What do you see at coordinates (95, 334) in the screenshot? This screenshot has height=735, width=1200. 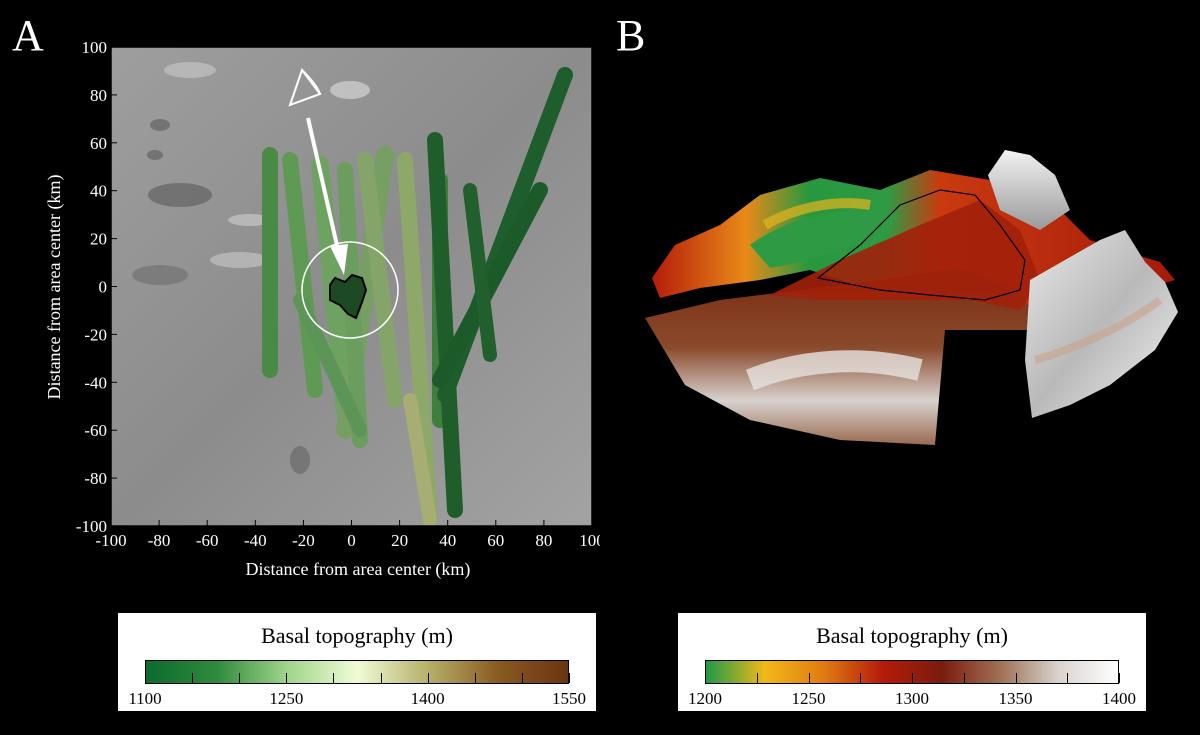 I see `y-tick-label: -20` at bounding box center [95, 334].